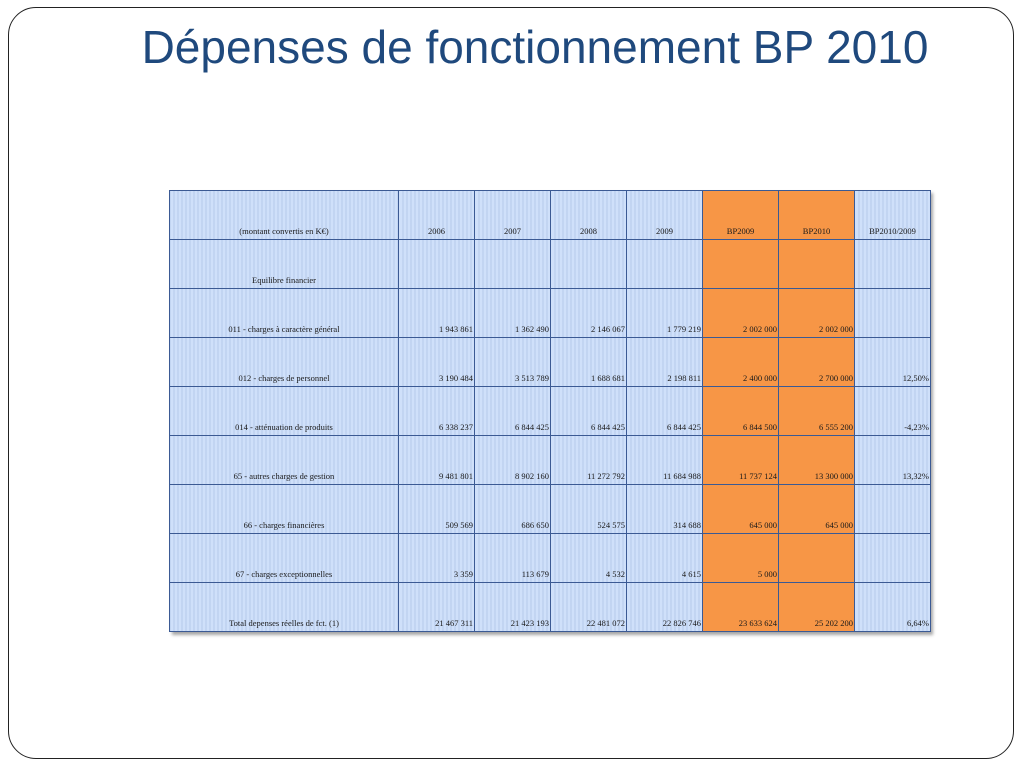 This screenshot has height=768, width=1024. Describe the element at coordinates (436, 460) in the screenshot. I see `table-cell: 9 481 801` at that location.